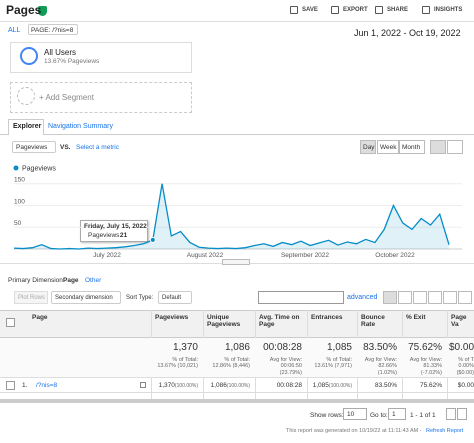 Image resolution: width=474 pixels, height=443 pixels. Describe the element at coordinates (379, 415) in the screenshot. I see `goto-label: Go to:` at that location.